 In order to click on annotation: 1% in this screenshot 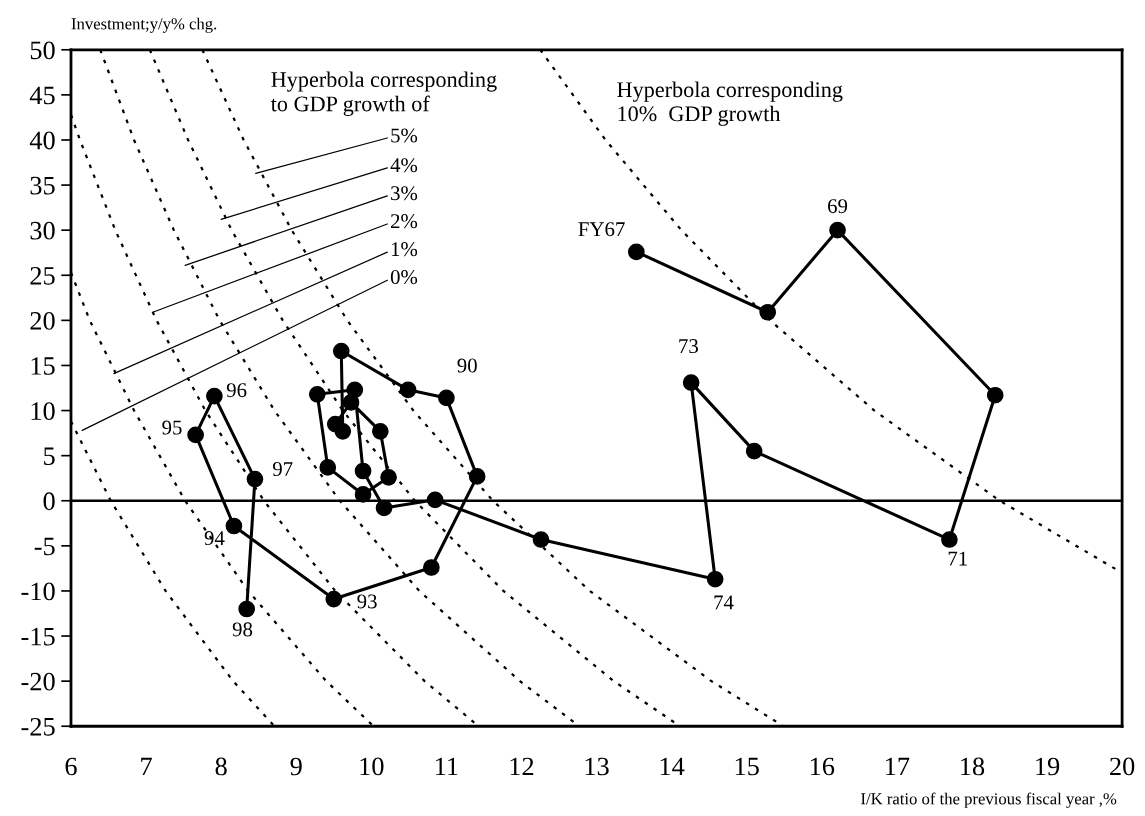, I will do `click(404, 249)`.